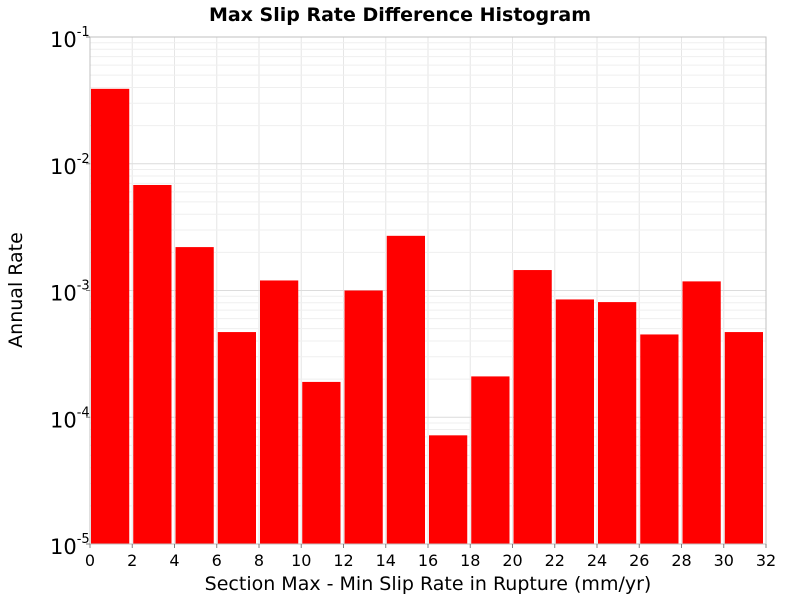  What do you see at coordinates (386, 560) in the screenshot?
I see `x-tick-label: 14` at bounding box center [386, 560].